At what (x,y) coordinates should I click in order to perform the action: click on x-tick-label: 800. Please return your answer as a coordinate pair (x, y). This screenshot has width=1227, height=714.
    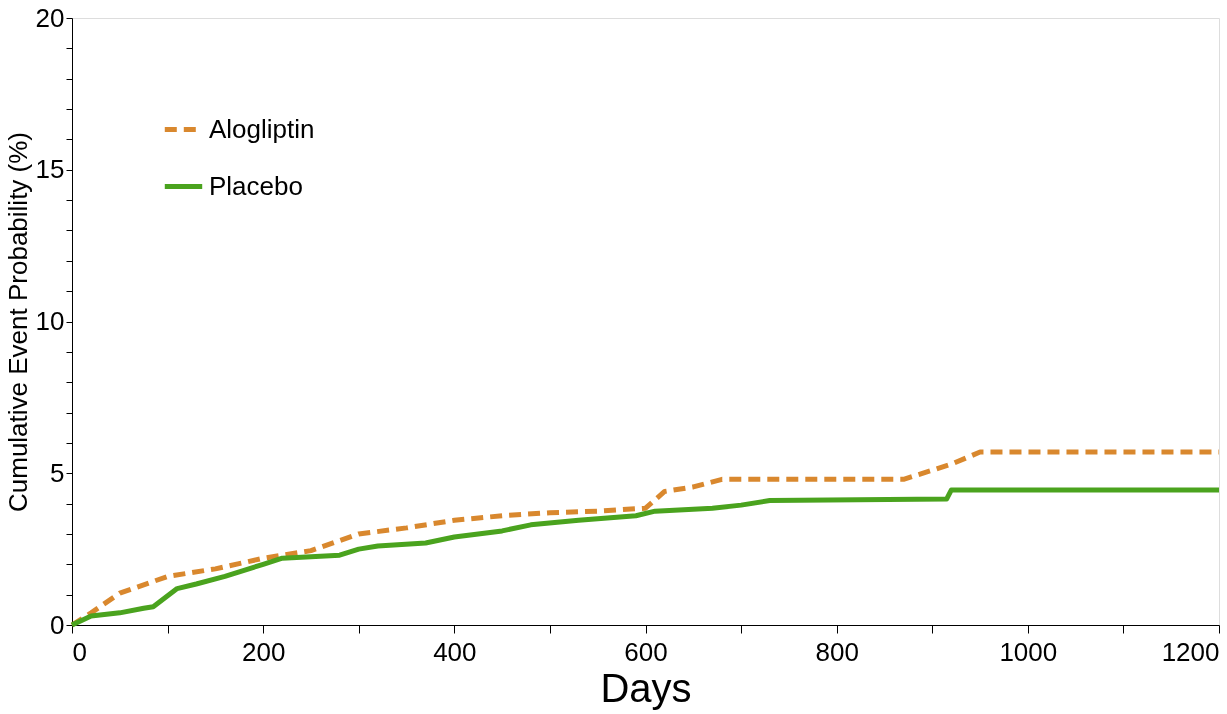
    Looking at the image, I should click on (837, 651).